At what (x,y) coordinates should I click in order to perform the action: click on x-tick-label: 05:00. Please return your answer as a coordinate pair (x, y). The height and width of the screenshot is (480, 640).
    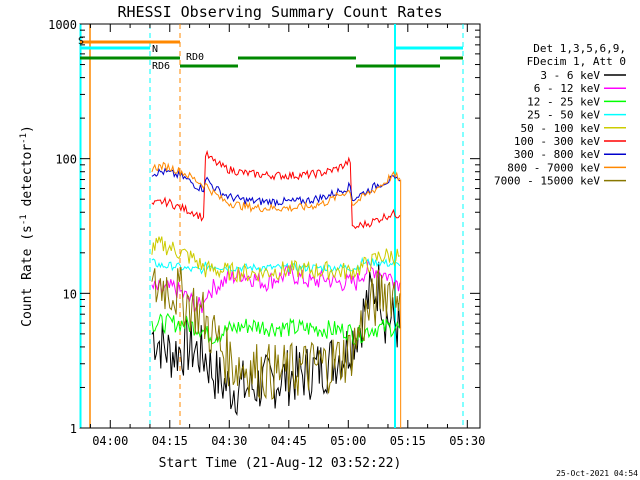
    Looking at the image, I should click on (348, 441).